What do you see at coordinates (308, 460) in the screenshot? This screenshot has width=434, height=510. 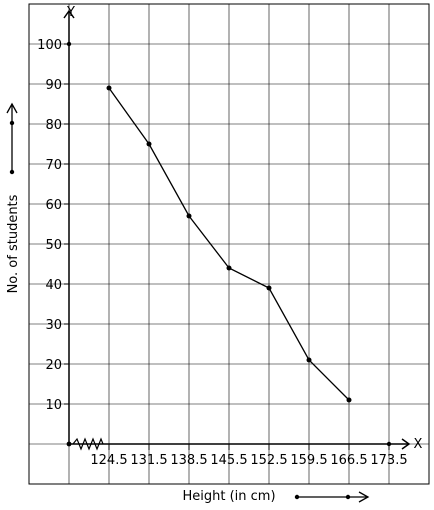 I see `x-tick-label: 159.5` at bounding box center [308, 460].